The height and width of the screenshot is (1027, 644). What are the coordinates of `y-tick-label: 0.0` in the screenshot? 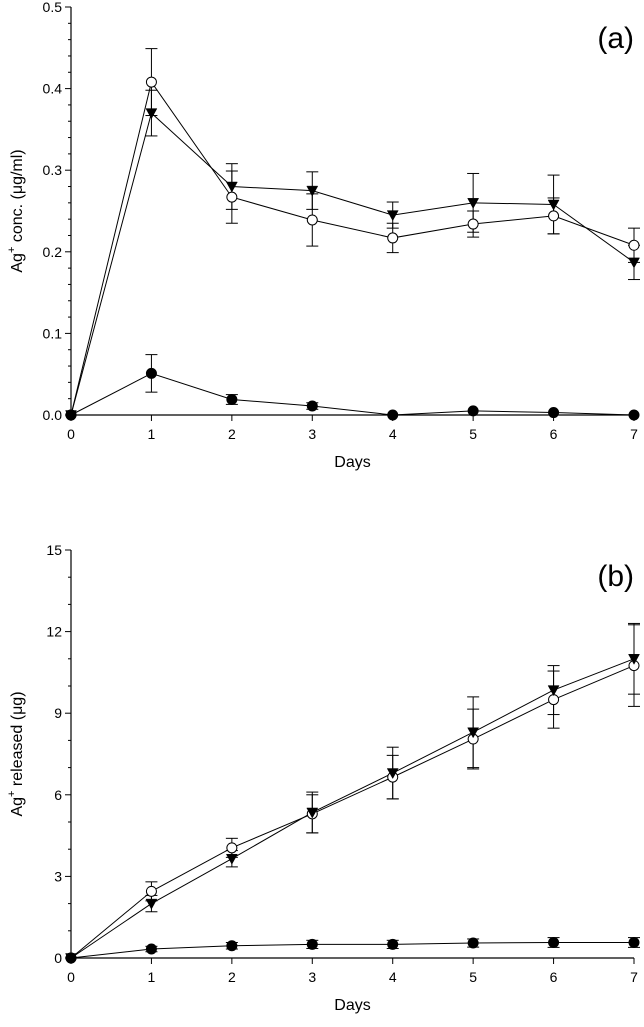 It's located at (53, 415).